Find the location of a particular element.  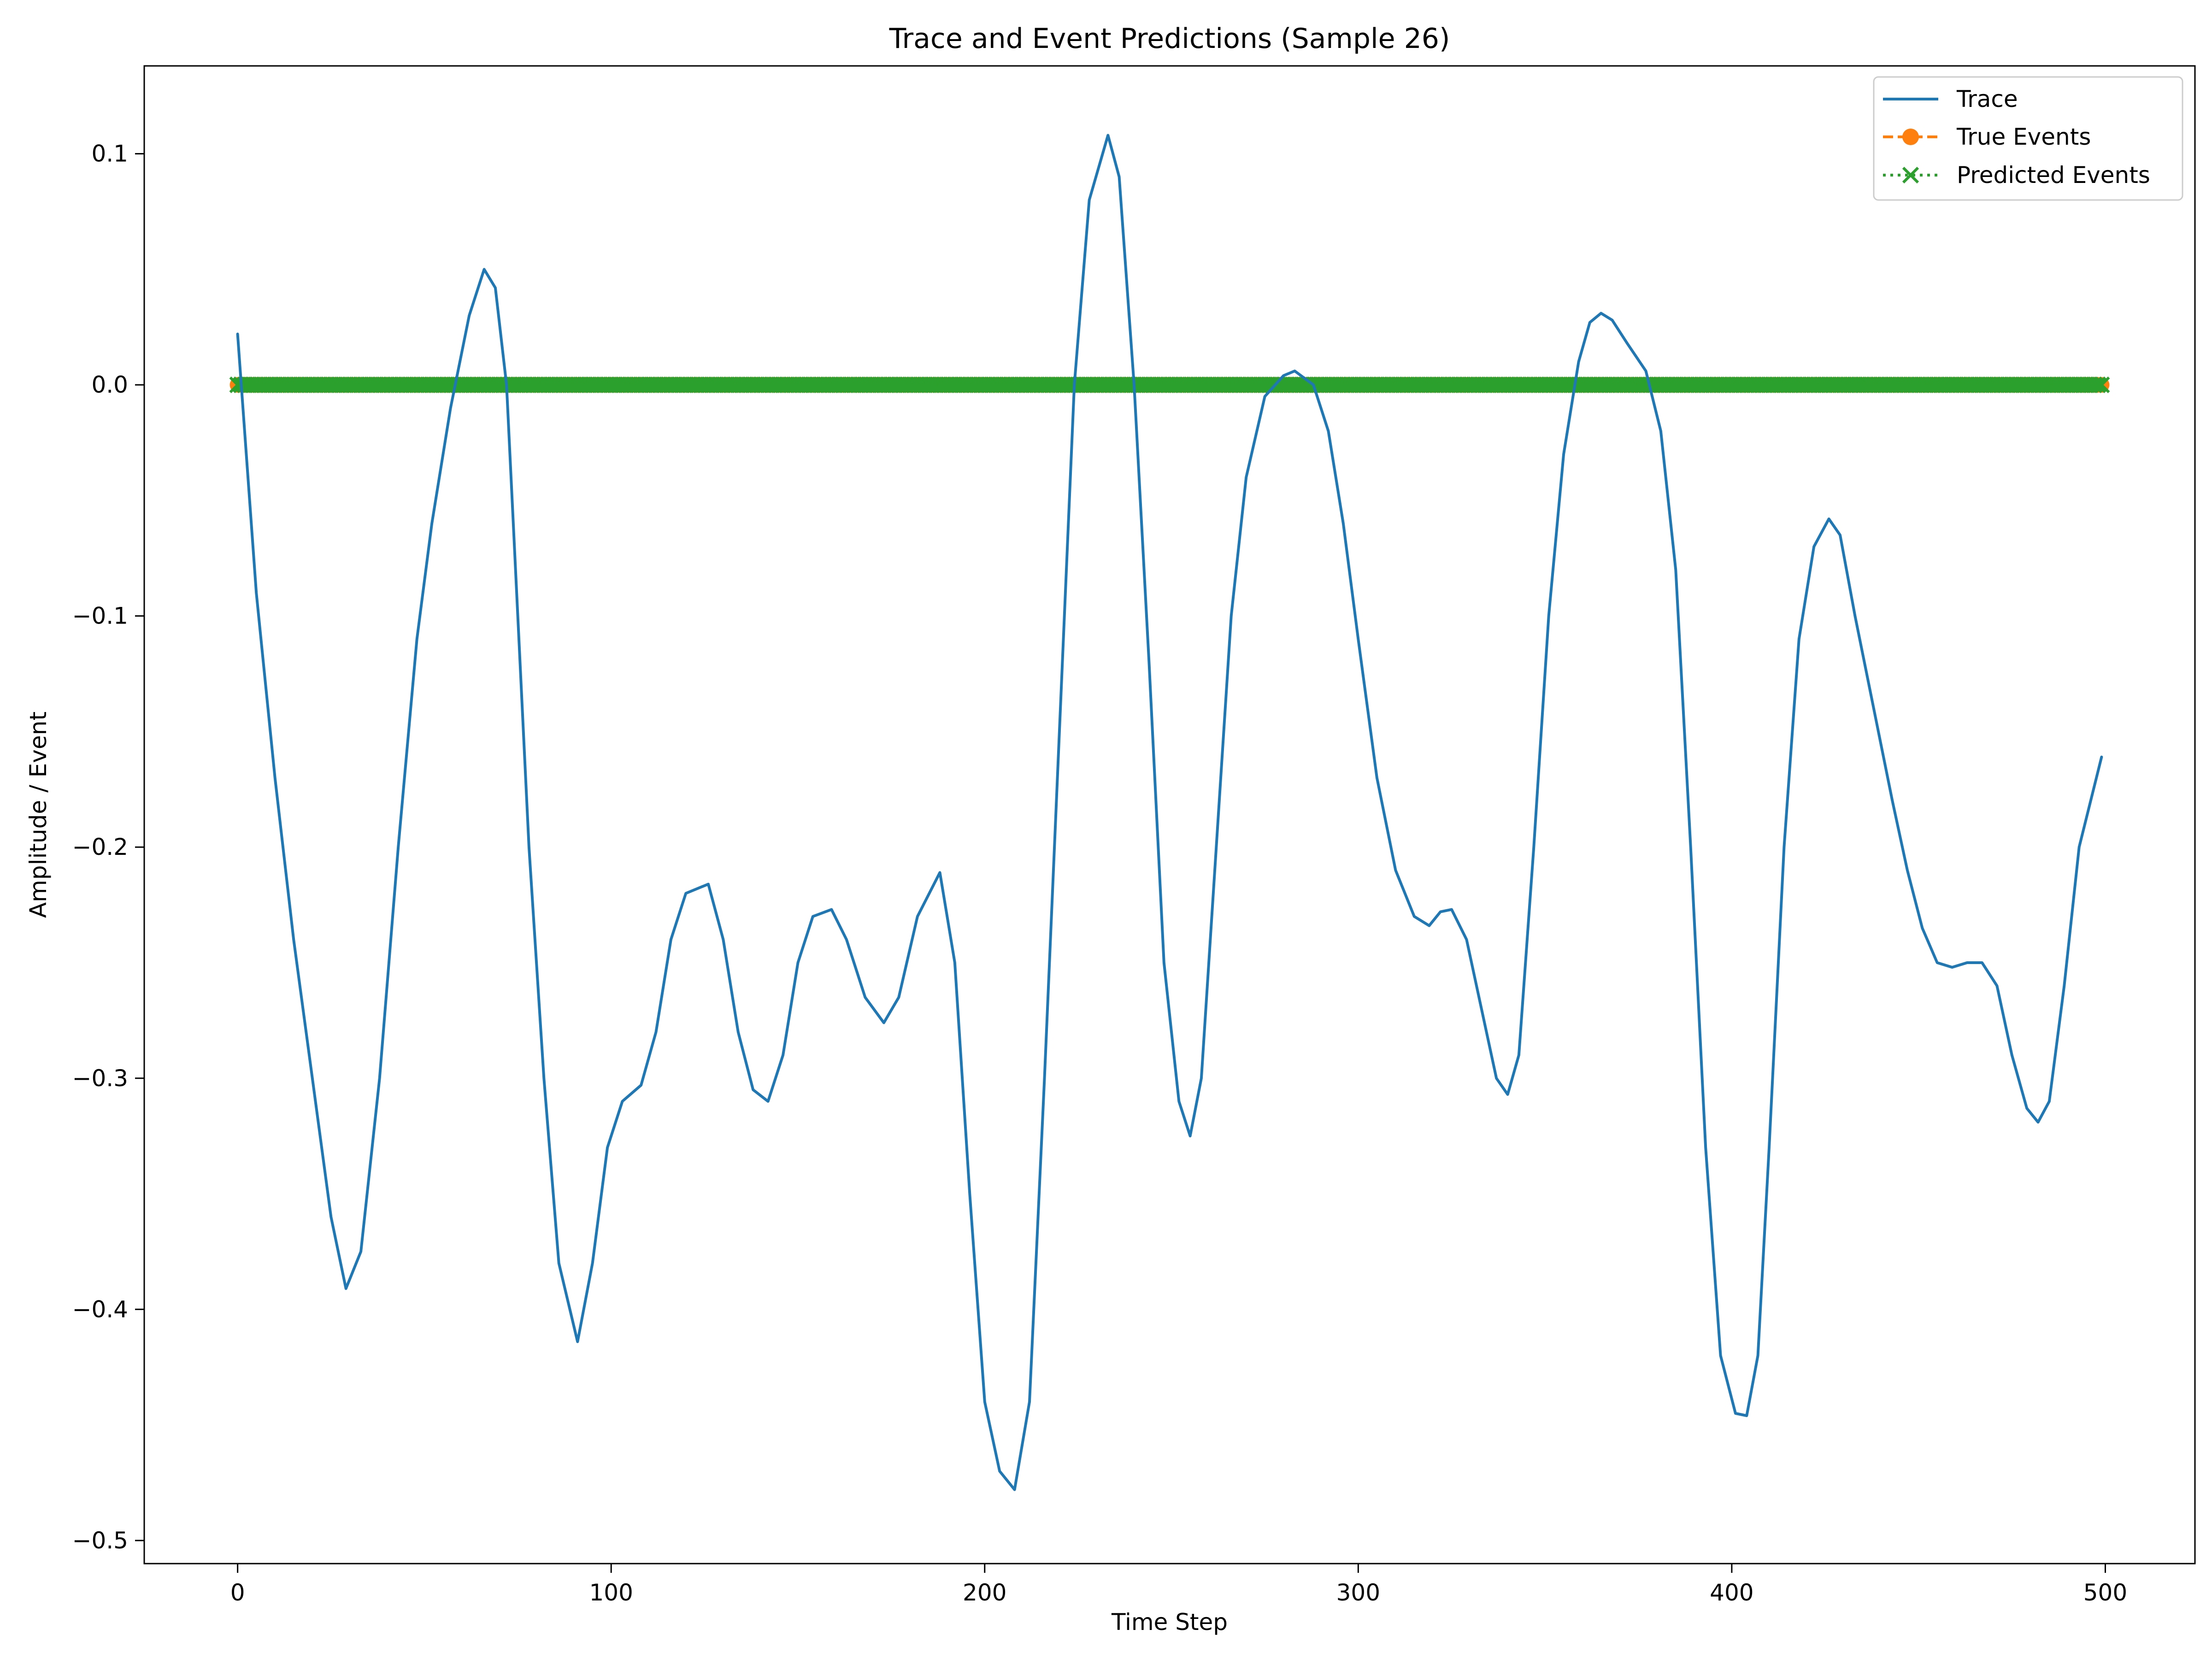

x-tick-label: 300 is located at coordinates (1358, 1592).